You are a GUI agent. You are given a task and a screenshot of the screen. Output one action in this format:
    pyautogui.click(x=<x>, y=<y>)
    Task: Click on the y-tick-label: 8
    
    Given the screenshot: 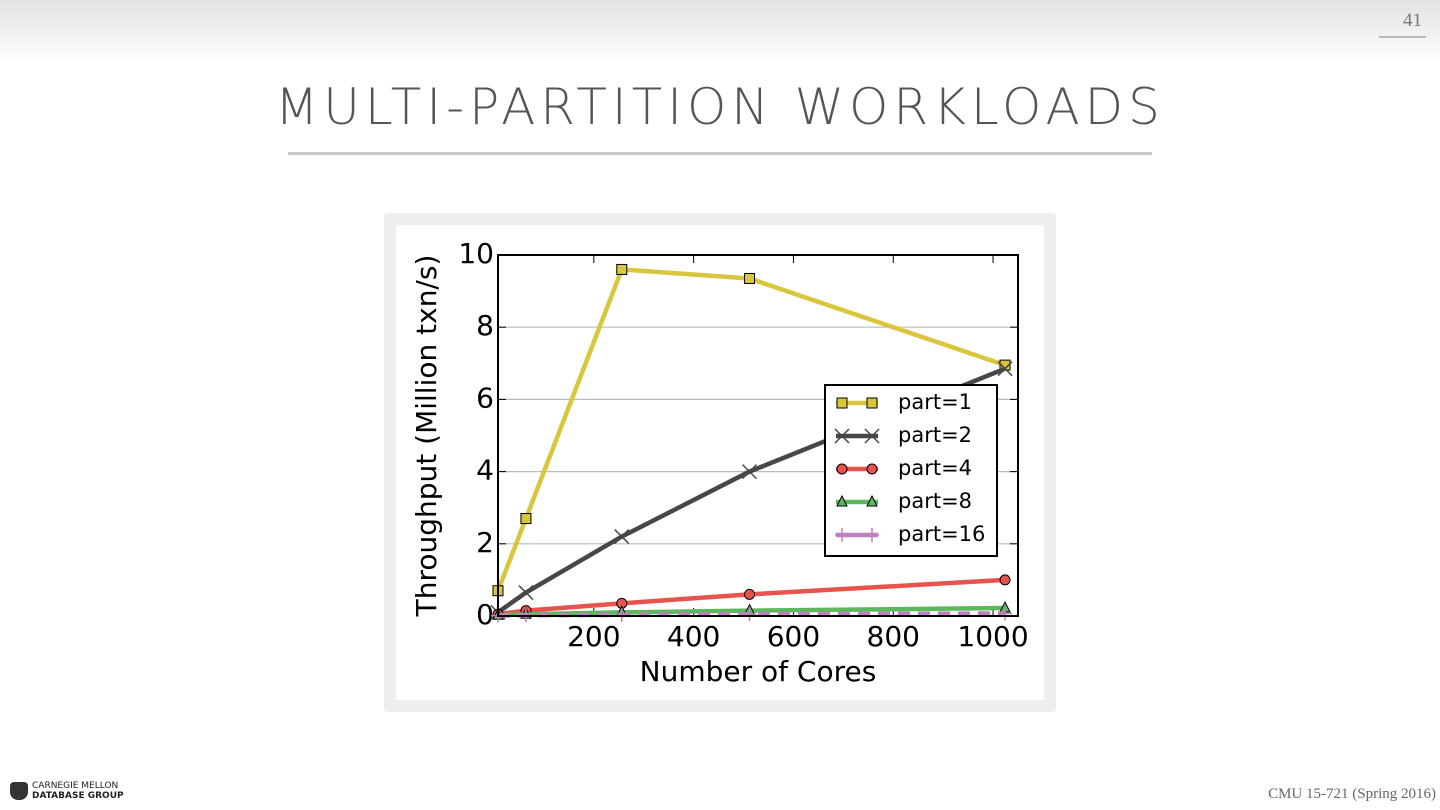 What is the action you would take?
    pyautogui.click(x=485, y=325)
    